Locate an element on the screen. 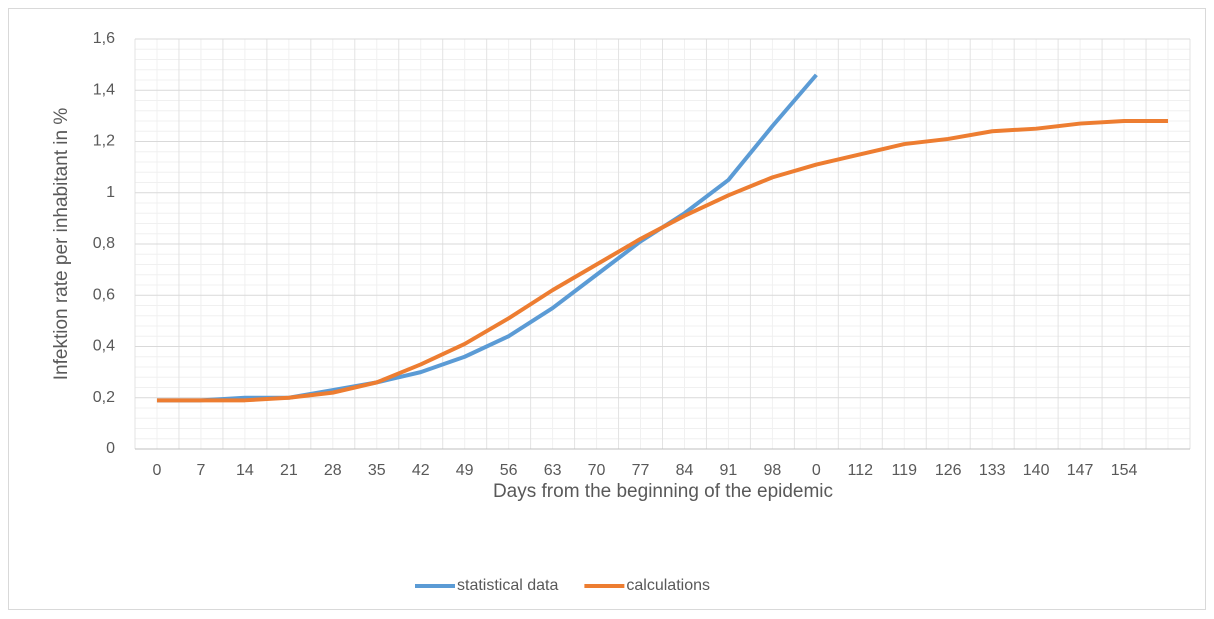 This screenshot has height=619, width=1214. y-tick-label: 0,4 is located at coordinates (104, 346).